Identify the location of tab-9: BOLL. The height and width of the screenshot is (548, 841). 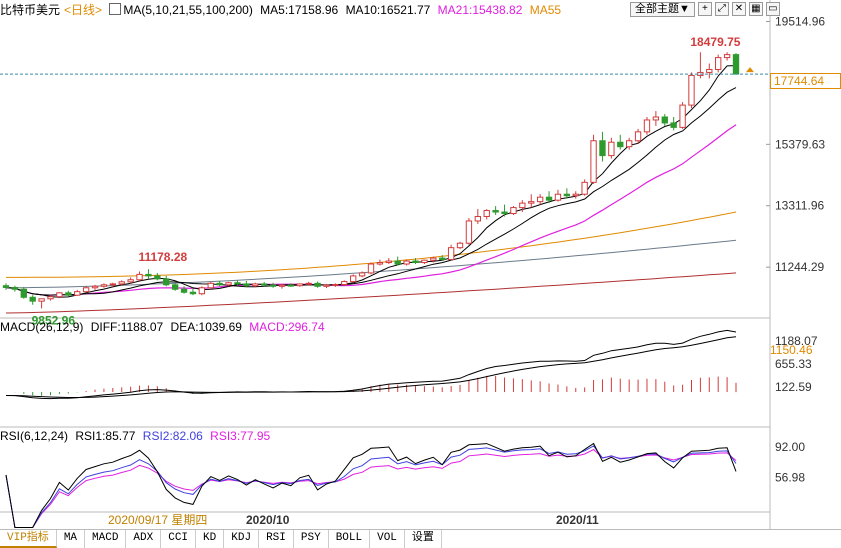
(350, 539).